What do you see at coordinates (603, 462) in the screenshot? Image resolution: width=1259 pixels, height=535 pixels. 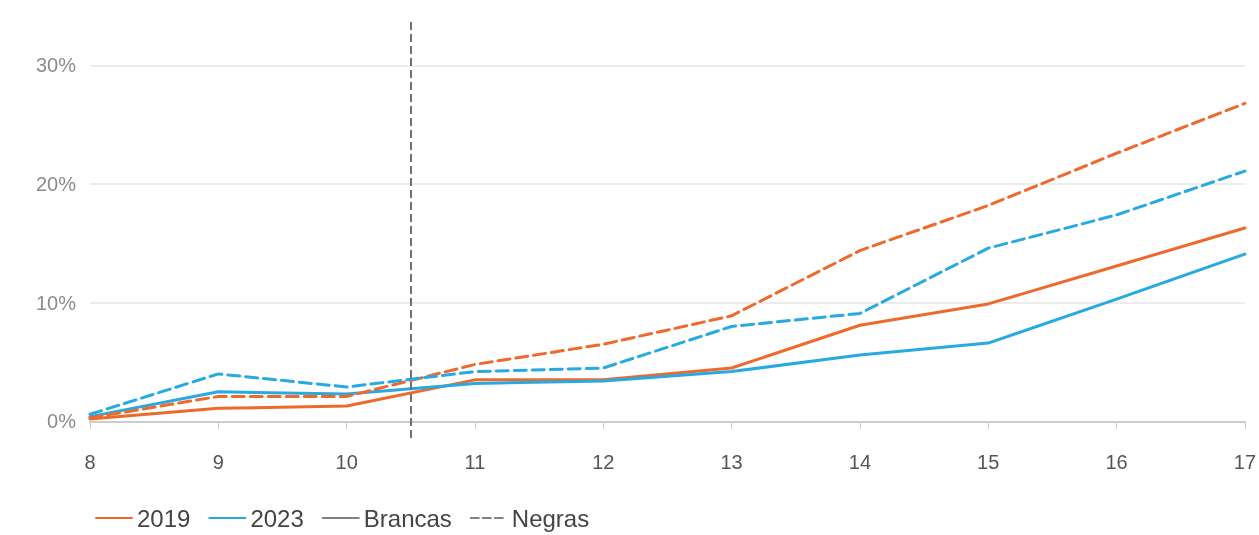 I see `x-tick-label: 12` at bounding box center [603, 462].